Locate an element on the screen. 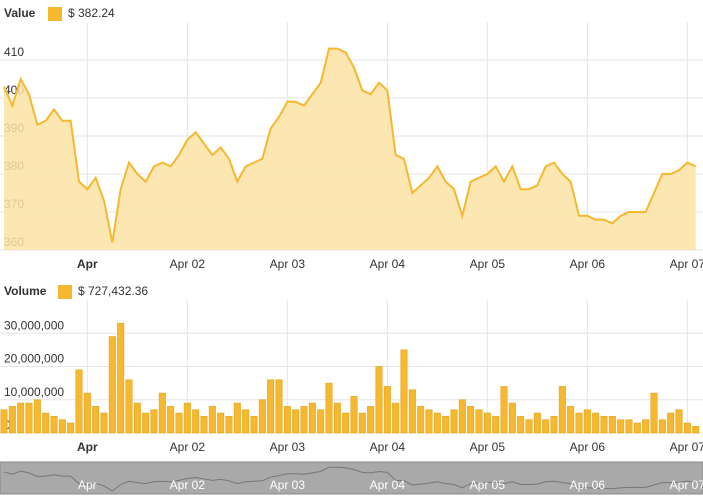 The width and height of the screenshot is (703, 500). navigator-line is located at coordinates (349, 479).